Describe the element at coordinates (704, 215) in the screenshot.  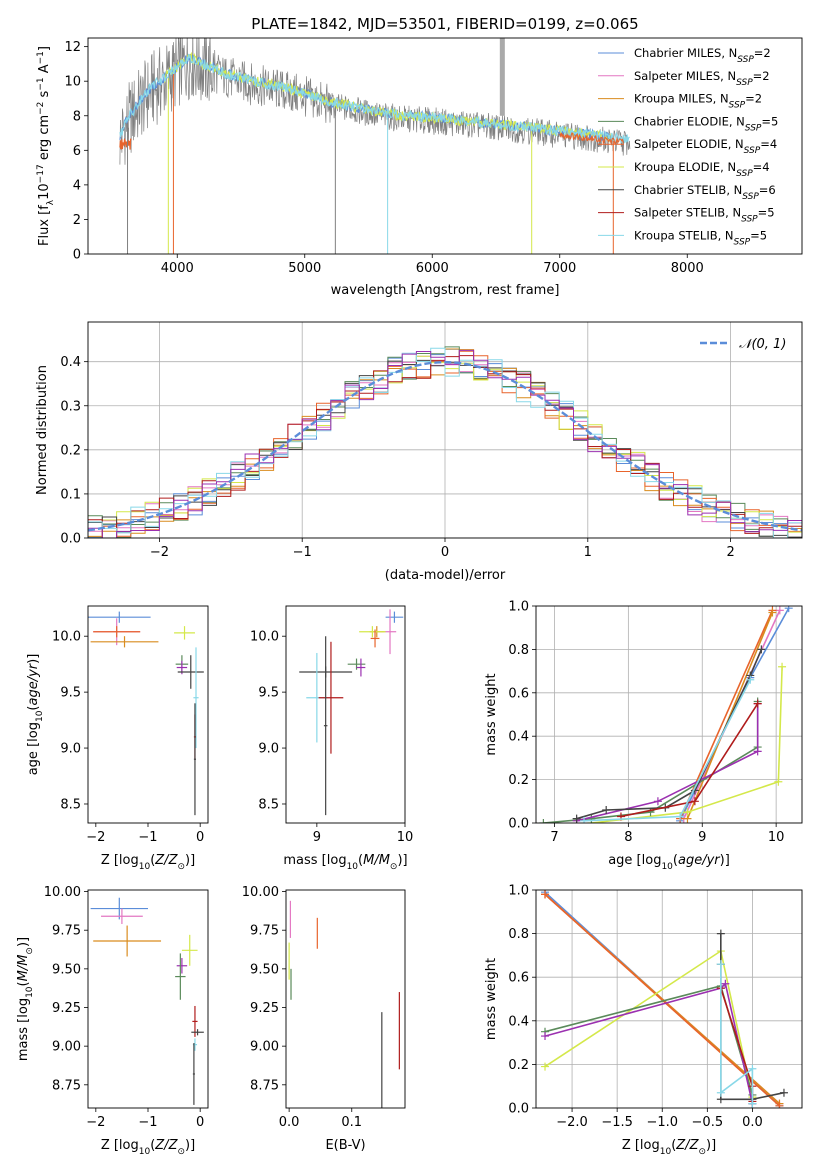
I see `legend-label-salpeter_stelib: Salpeter STELIB, NSSP=5` at that location.